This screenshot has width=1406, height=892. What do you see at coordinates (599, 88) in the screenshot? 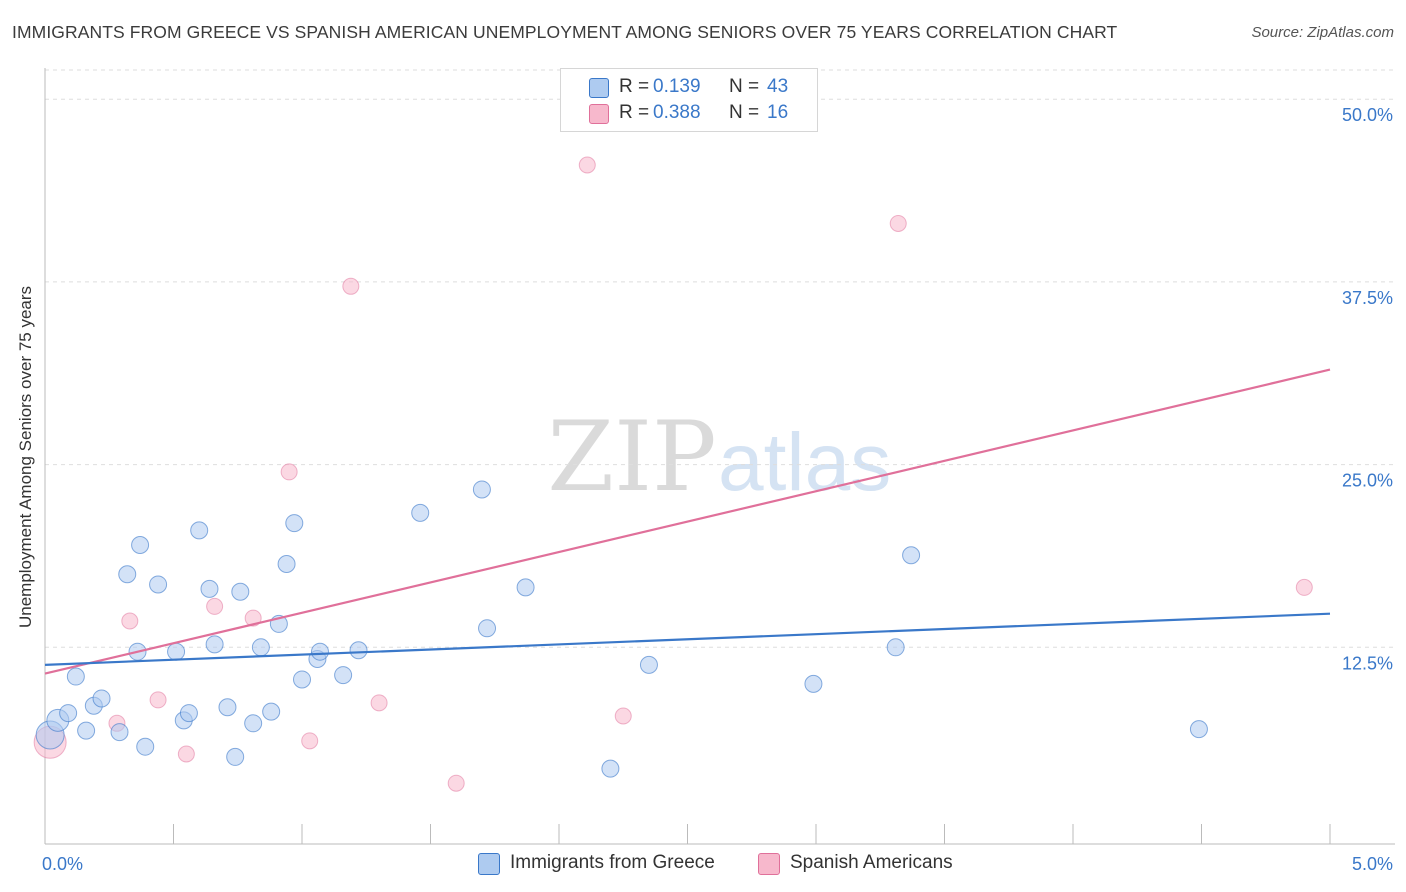
I see `legend-swatch-greece` at bounding box center [599, 88].